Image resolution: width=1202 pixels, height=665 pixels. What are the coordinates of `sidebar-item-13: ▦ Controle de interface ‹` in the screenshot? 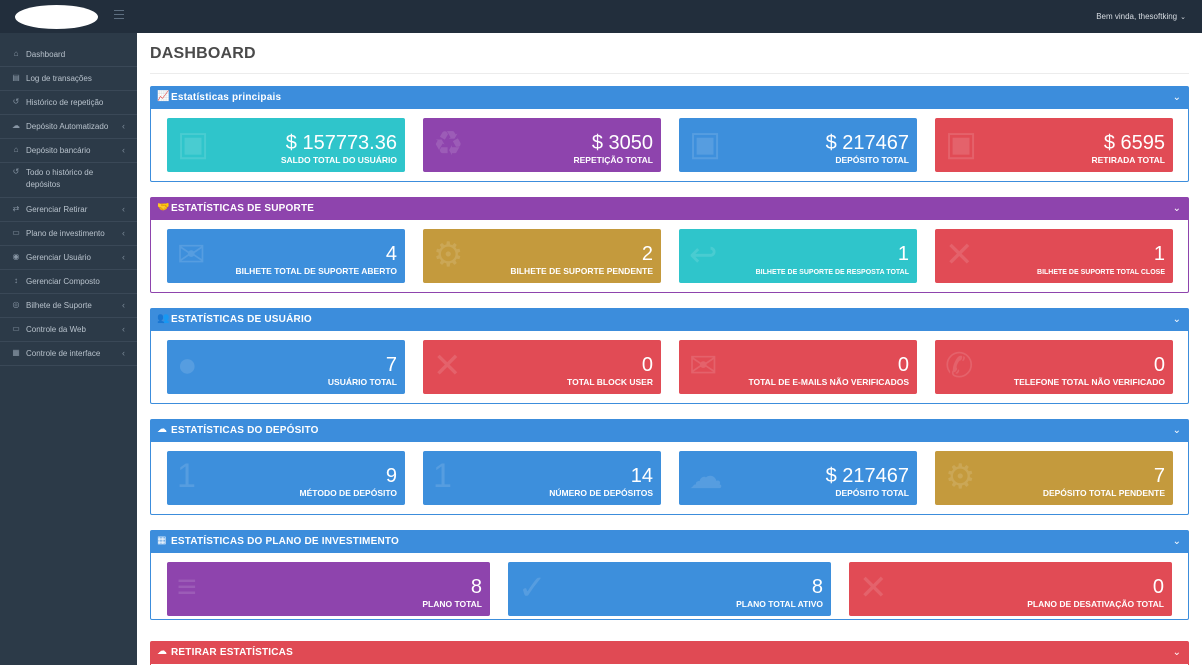 It's located at (68, 354).